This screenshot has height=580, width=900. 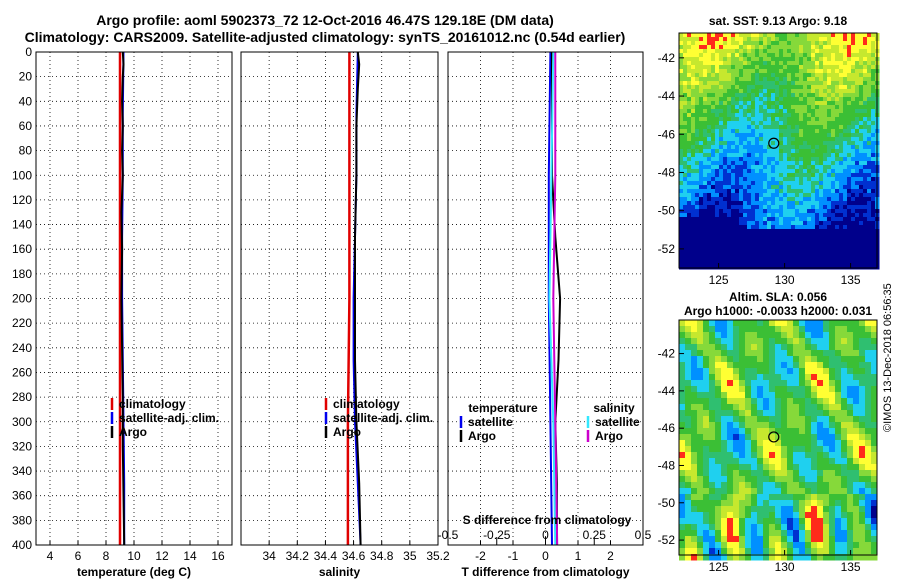 I want to click on depth-tick-label: 260, so click(x=22, y=372).